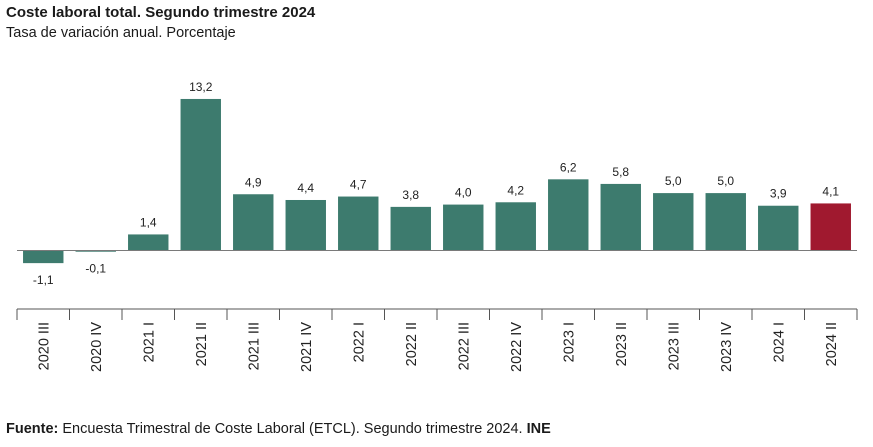 This screenshot has height=447, width=873. Describe the element at coordinates (778, 228) in the screenshot. I see `bar-2024-I` at that location.